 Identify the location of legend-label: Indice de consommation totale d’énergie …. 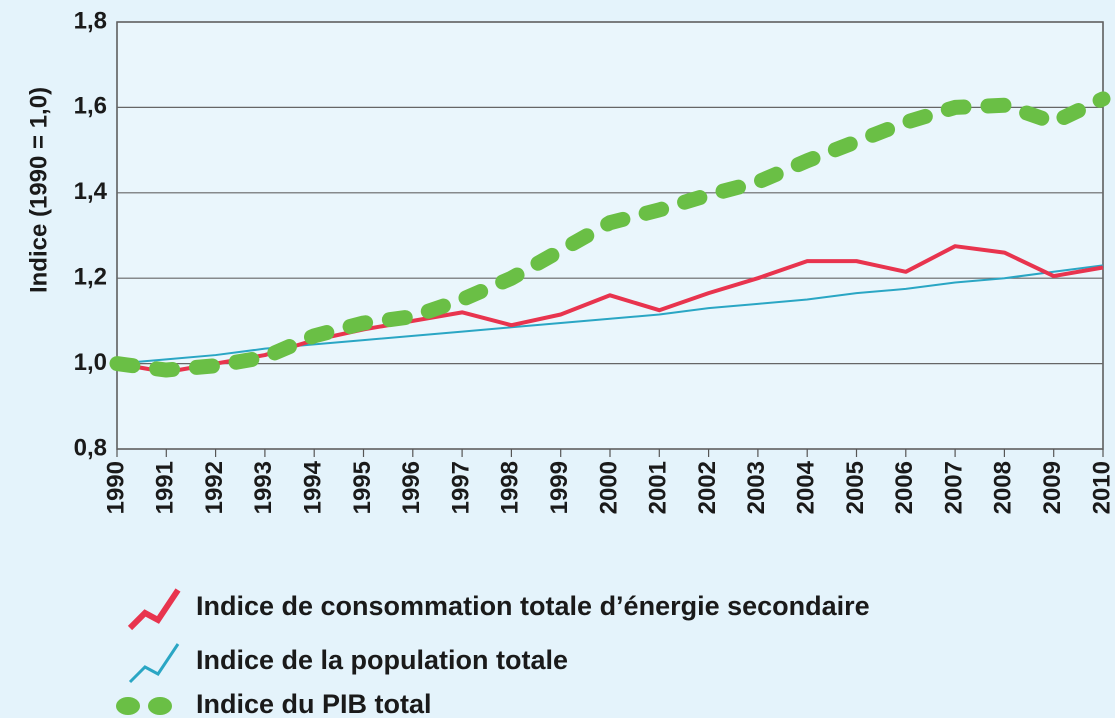
(533, 606).